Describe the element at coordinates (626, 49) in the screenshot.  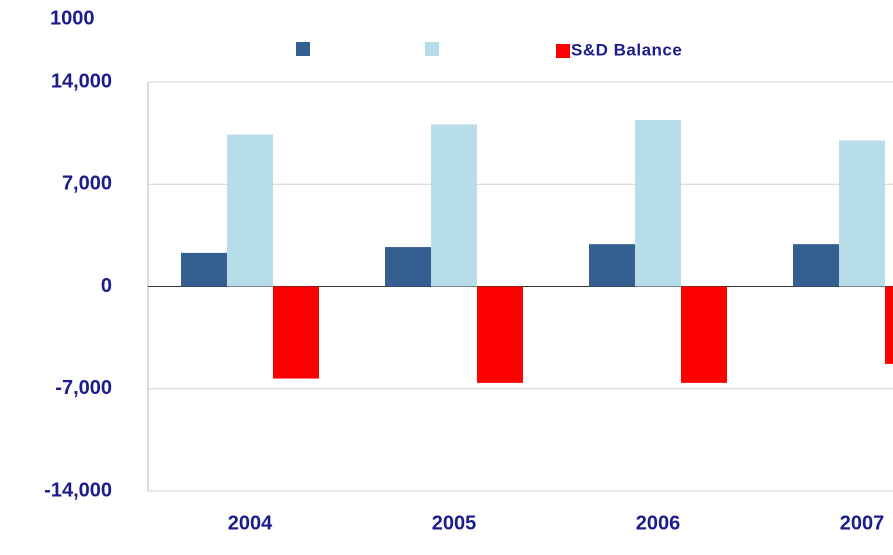
I see `legend-label: S&D Balance` at that location.